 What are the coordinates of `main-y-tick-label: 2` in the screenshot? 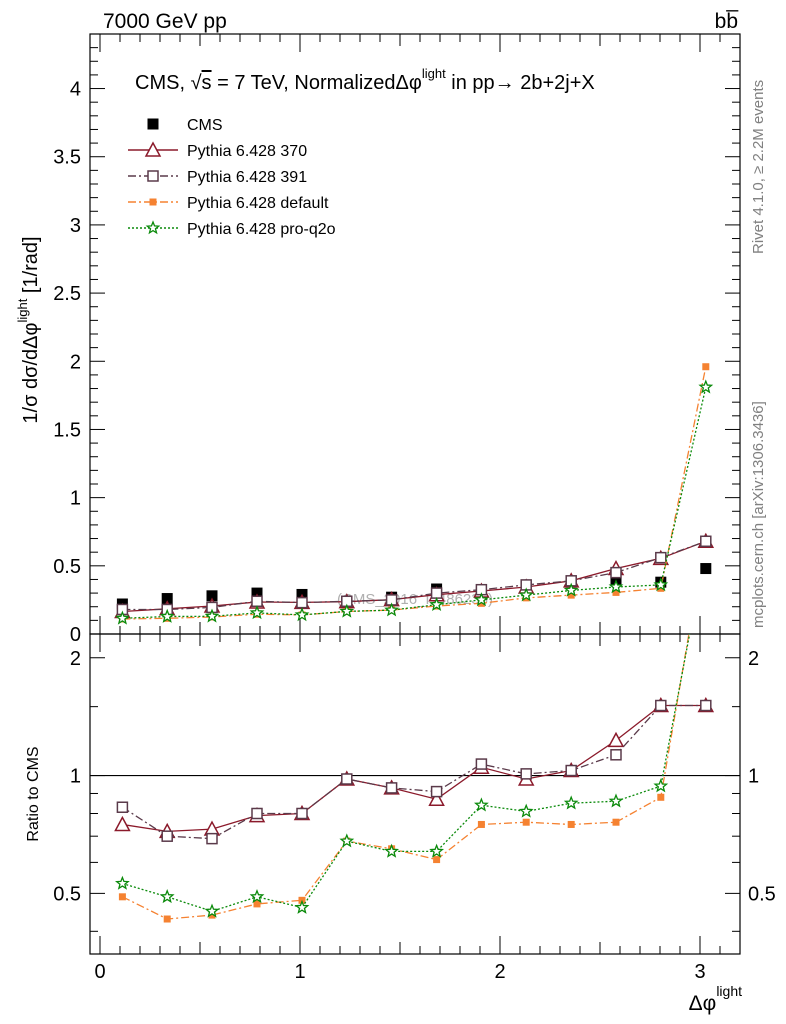 It's located at (75, 362).